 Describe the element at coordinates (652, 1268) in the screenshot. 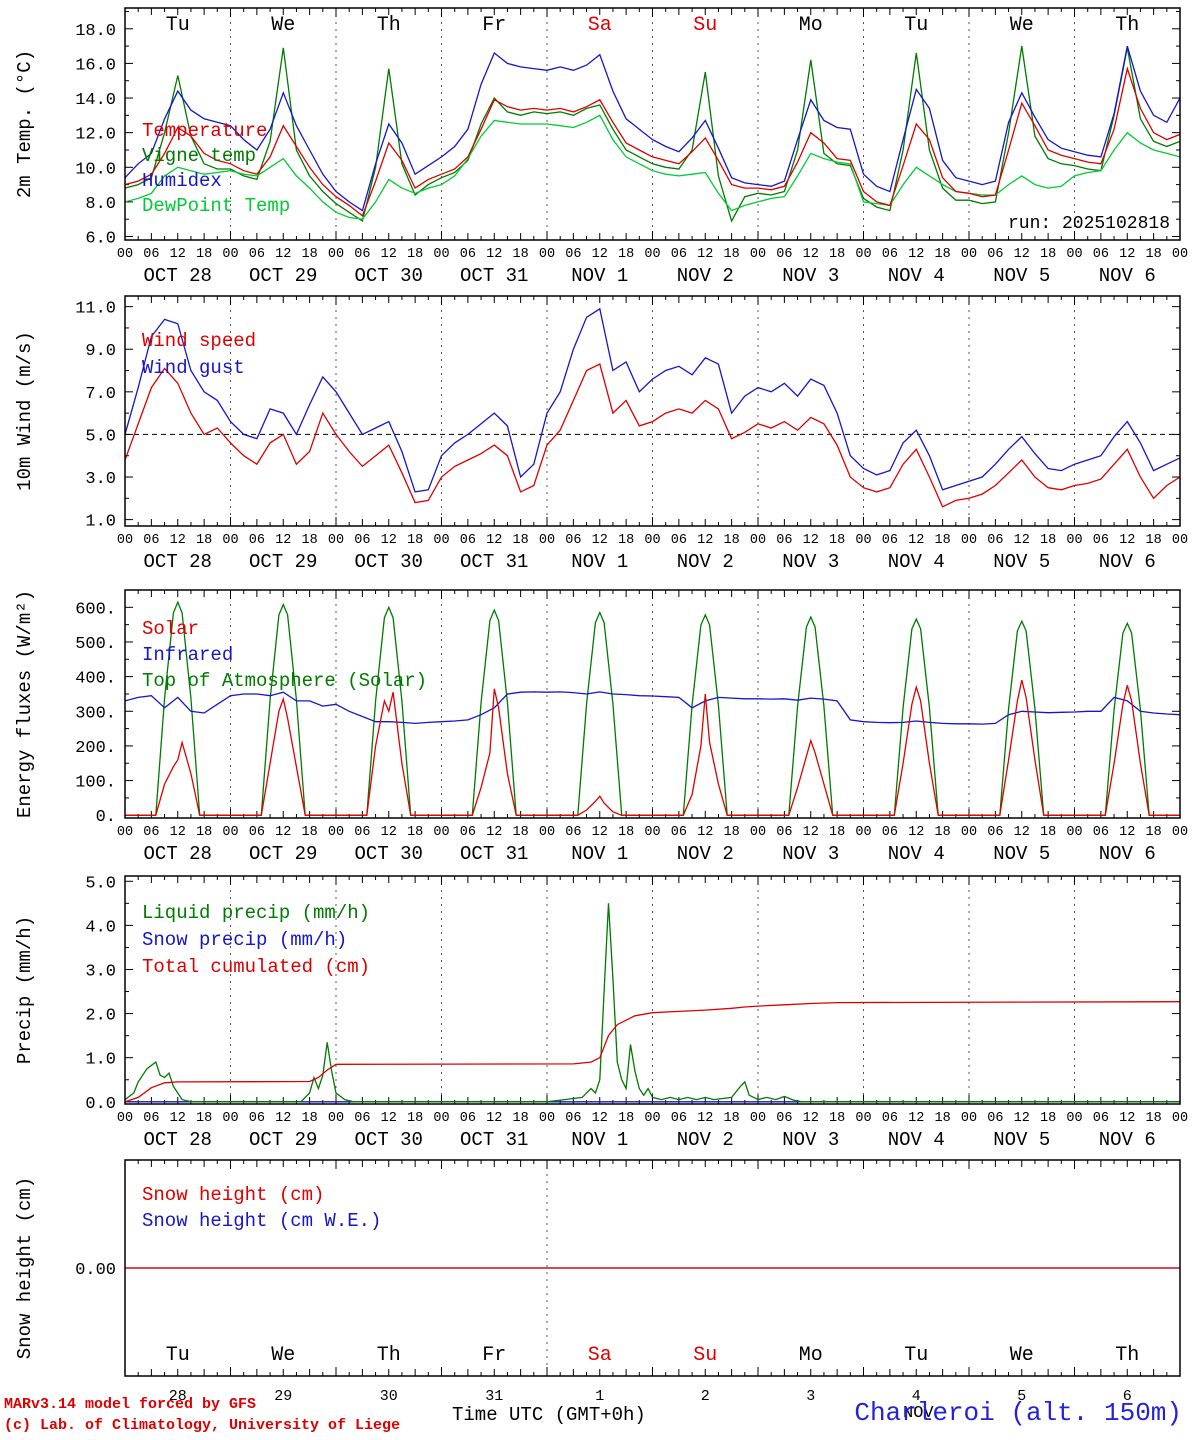

I see `plot-frame` at that location.